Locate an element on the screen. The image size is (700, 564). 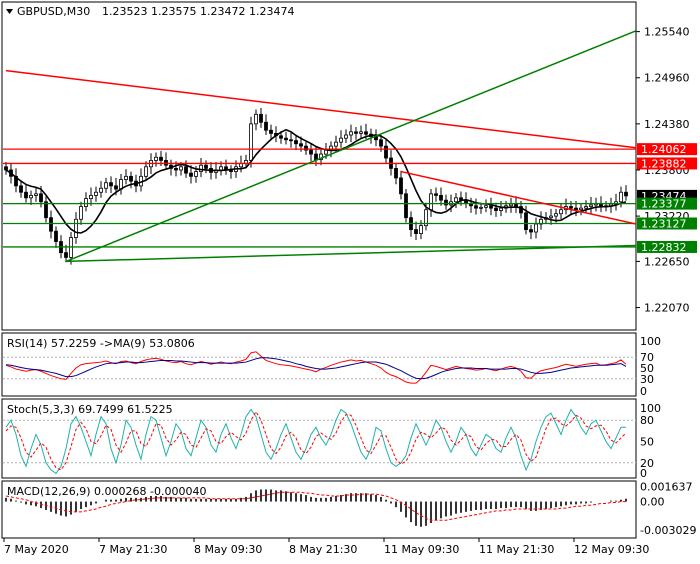
price-tick-label: 1.24380 is located at coordinates (667, 124).